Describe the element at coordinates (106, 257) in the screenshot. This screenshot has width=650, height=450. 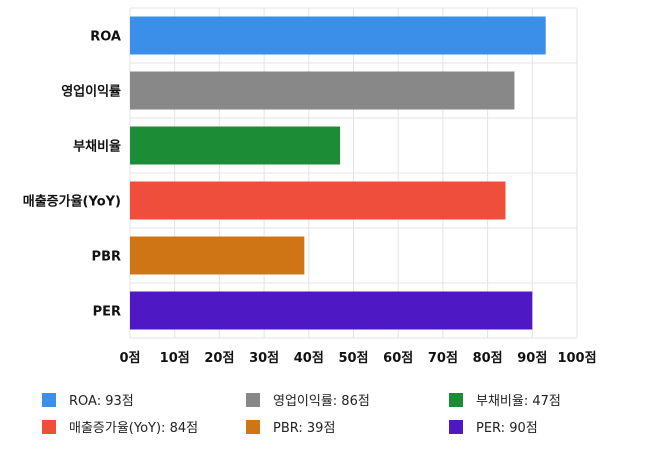
I see `category-label: PBR` at that location.